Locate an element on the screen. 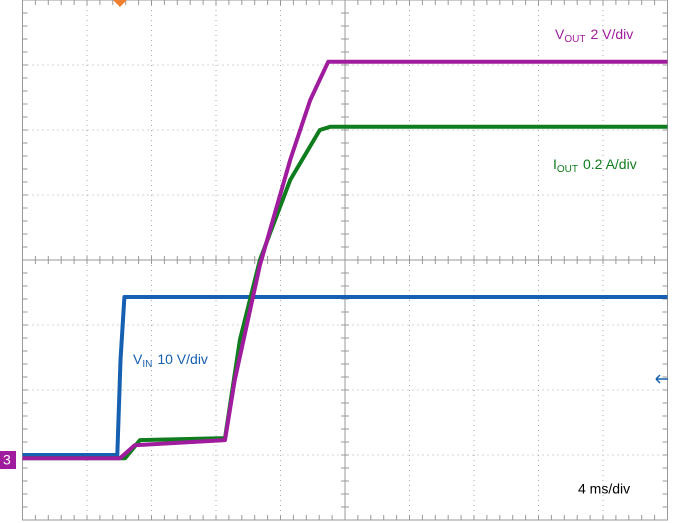  label-scale: 2 V/div is located at coordinates (611, 34).